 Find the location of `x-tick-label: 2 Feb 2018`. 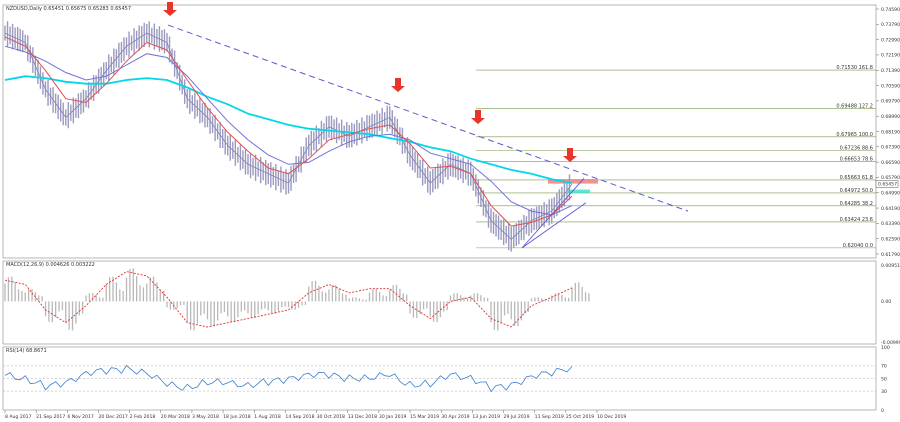

x-tick-label: 2 Feb 2018 is located at coordinates (143, 417).